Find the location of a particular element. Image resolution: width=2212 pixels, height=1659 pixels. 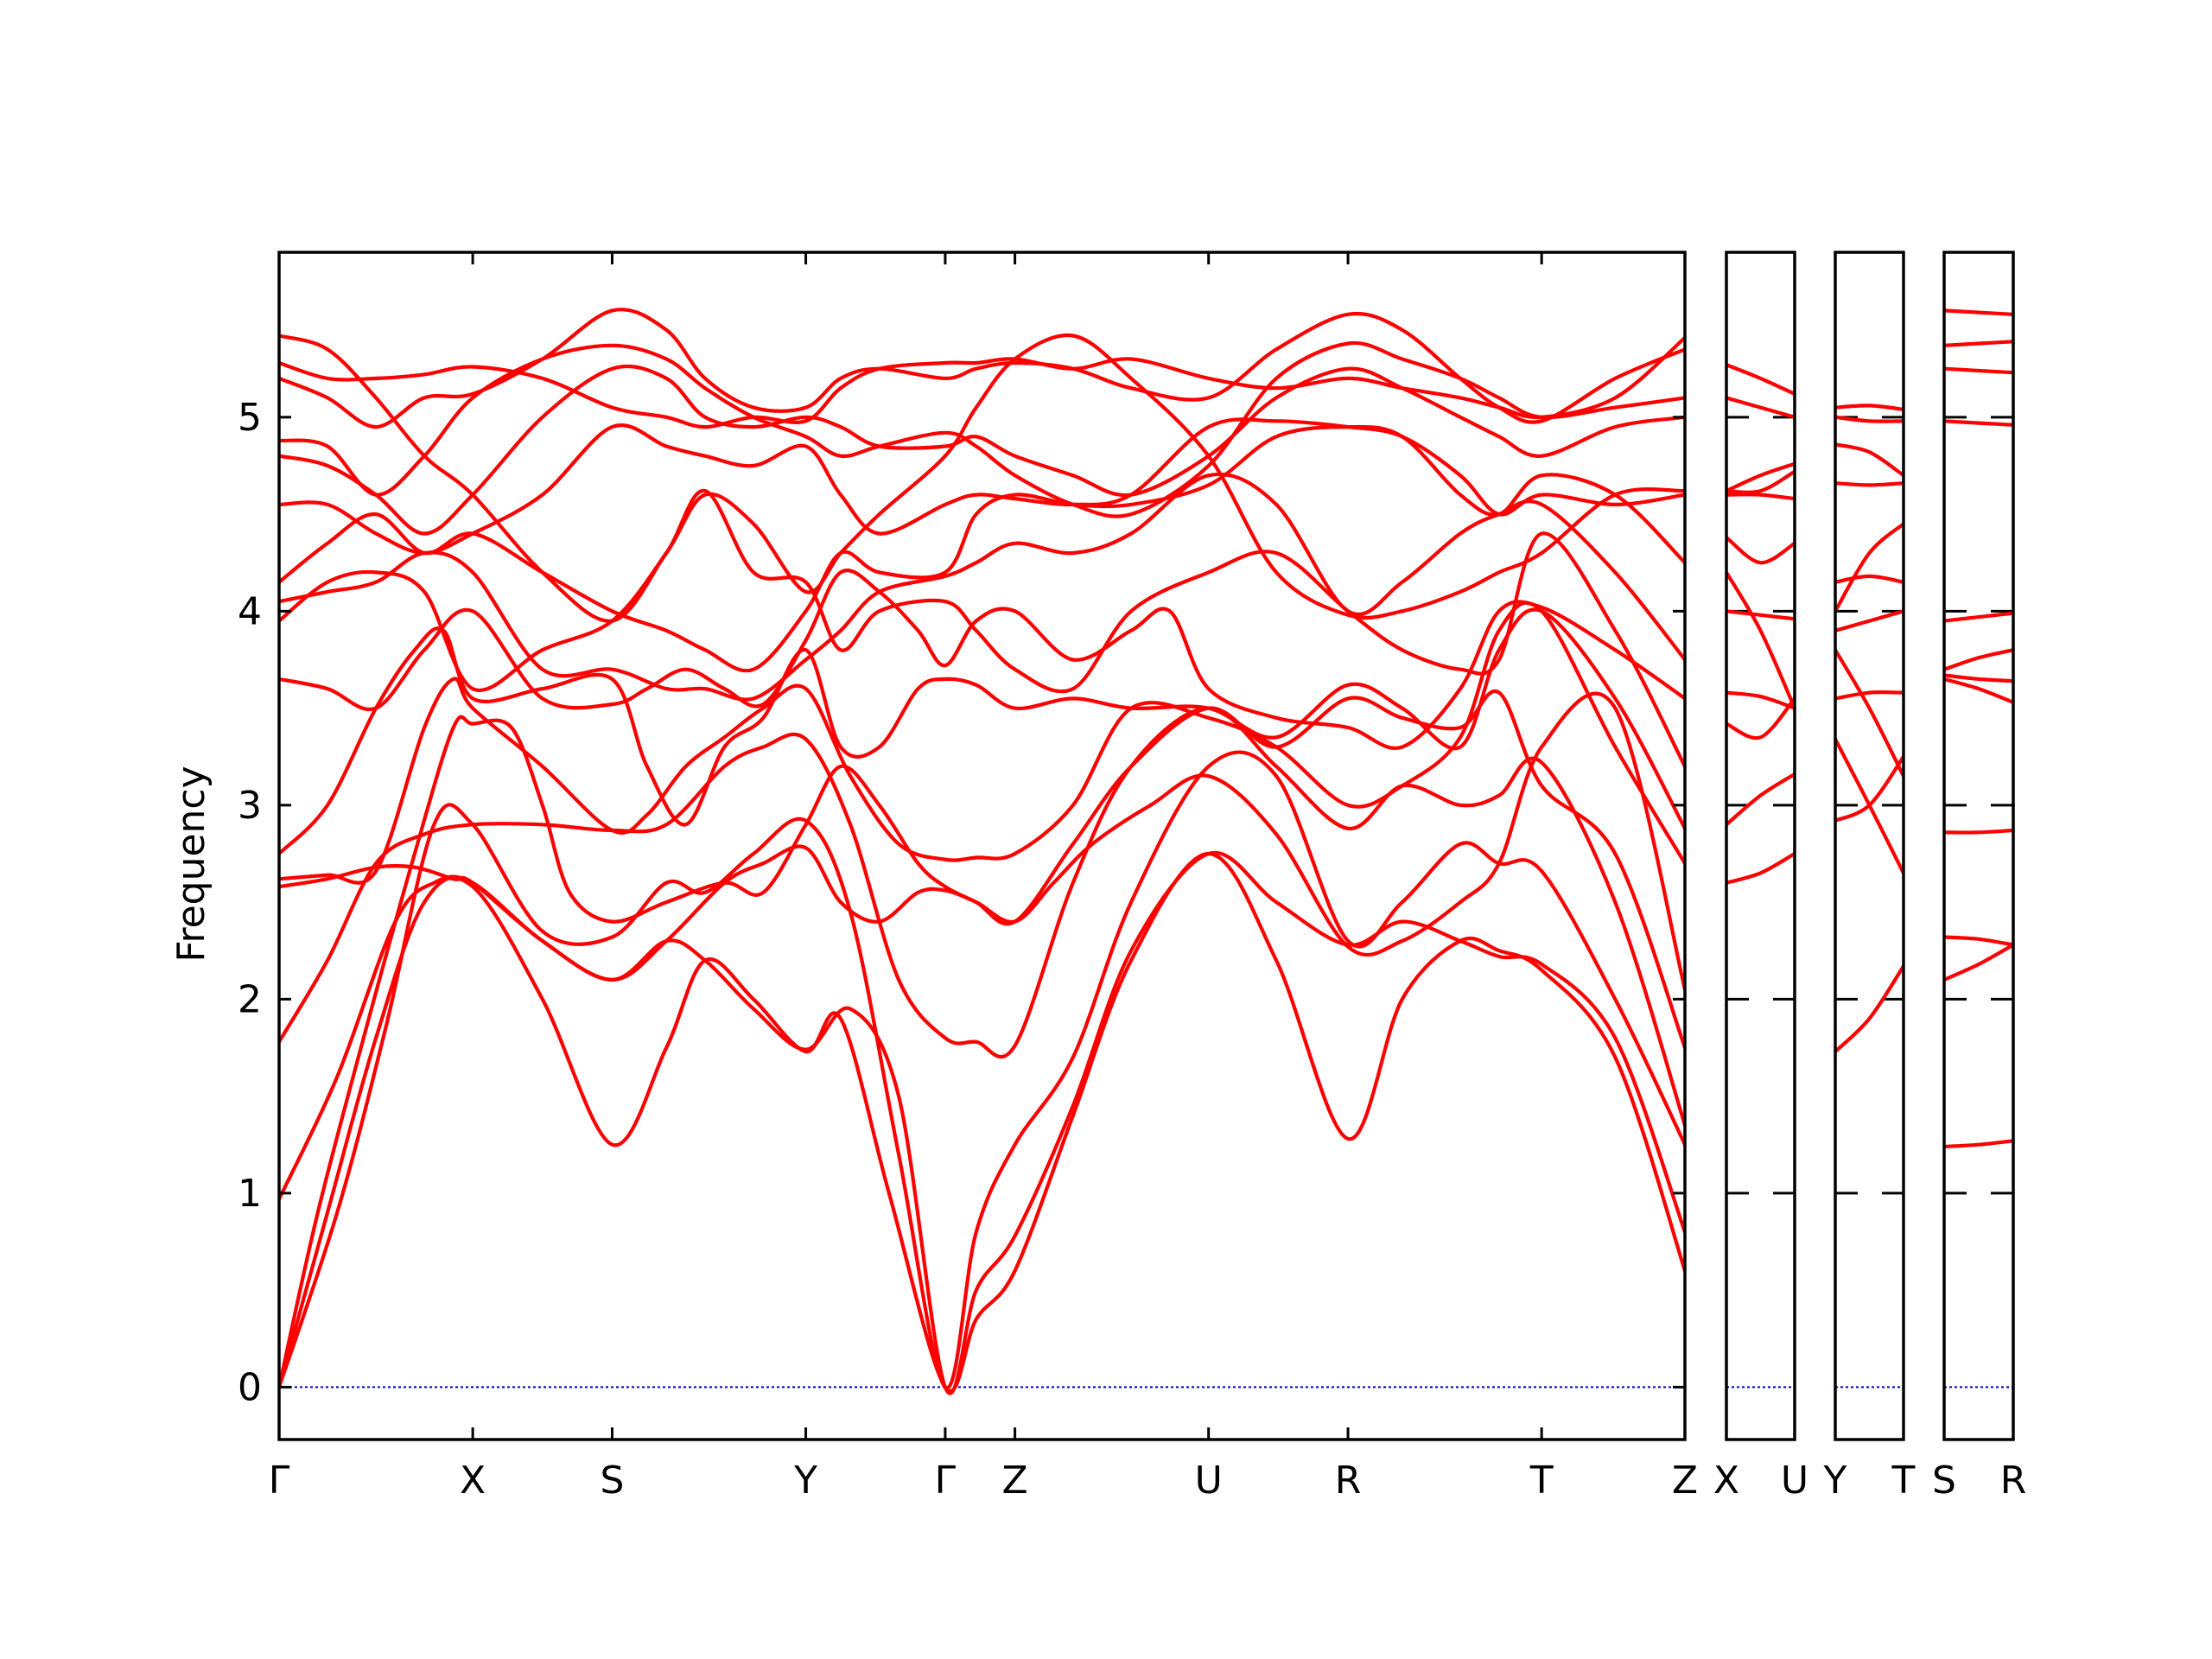

y-axis-label: Frequency is located at coordinates (191, 864).